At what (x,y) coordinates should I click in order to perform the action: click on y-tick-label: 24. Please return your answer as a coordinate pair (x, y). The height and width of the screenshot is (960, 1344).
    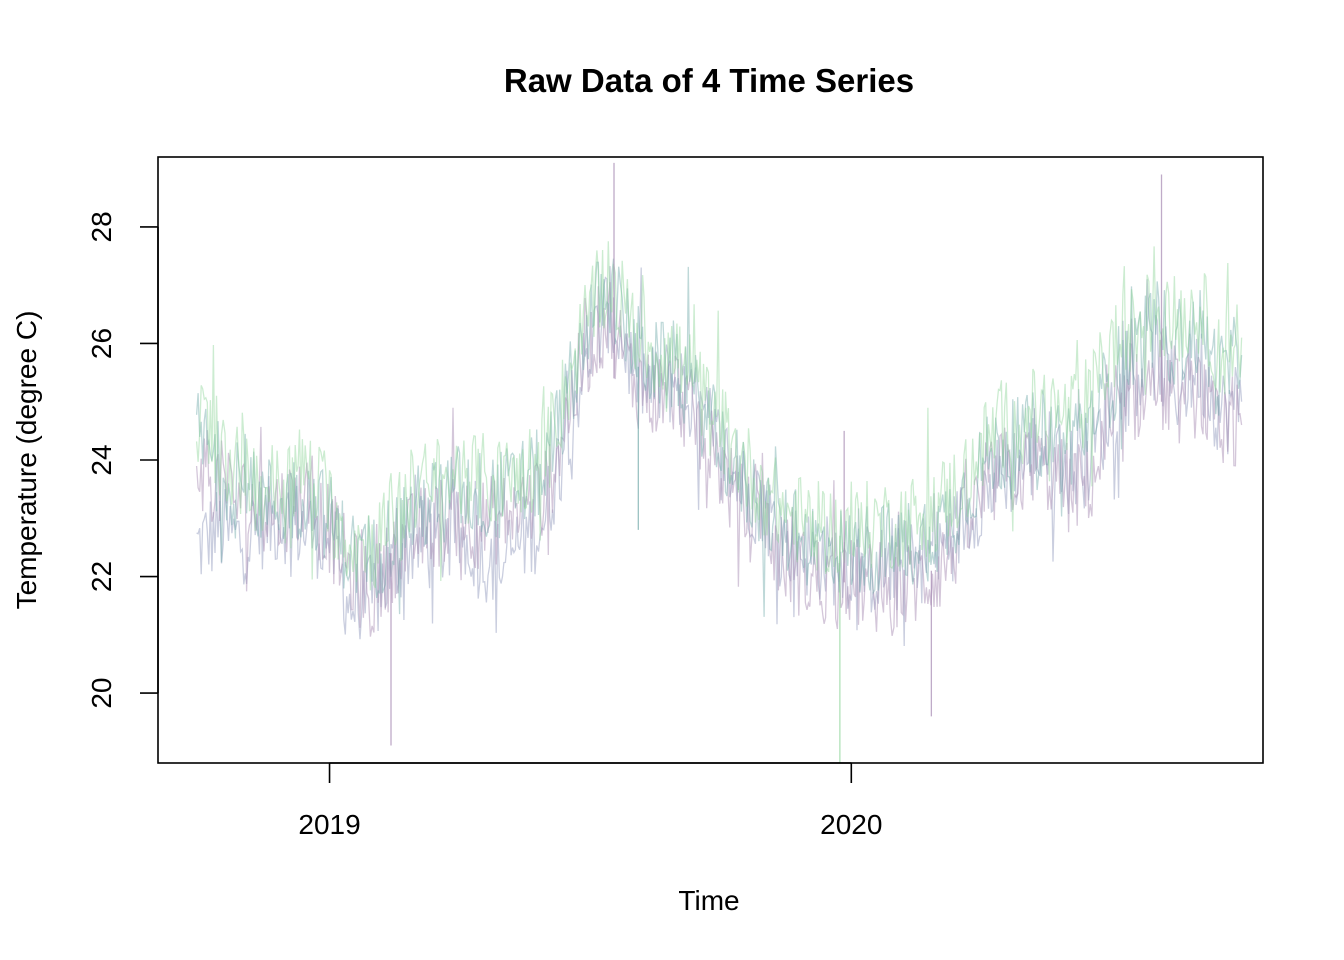
    Looking at the image, I should click on (101, 459).